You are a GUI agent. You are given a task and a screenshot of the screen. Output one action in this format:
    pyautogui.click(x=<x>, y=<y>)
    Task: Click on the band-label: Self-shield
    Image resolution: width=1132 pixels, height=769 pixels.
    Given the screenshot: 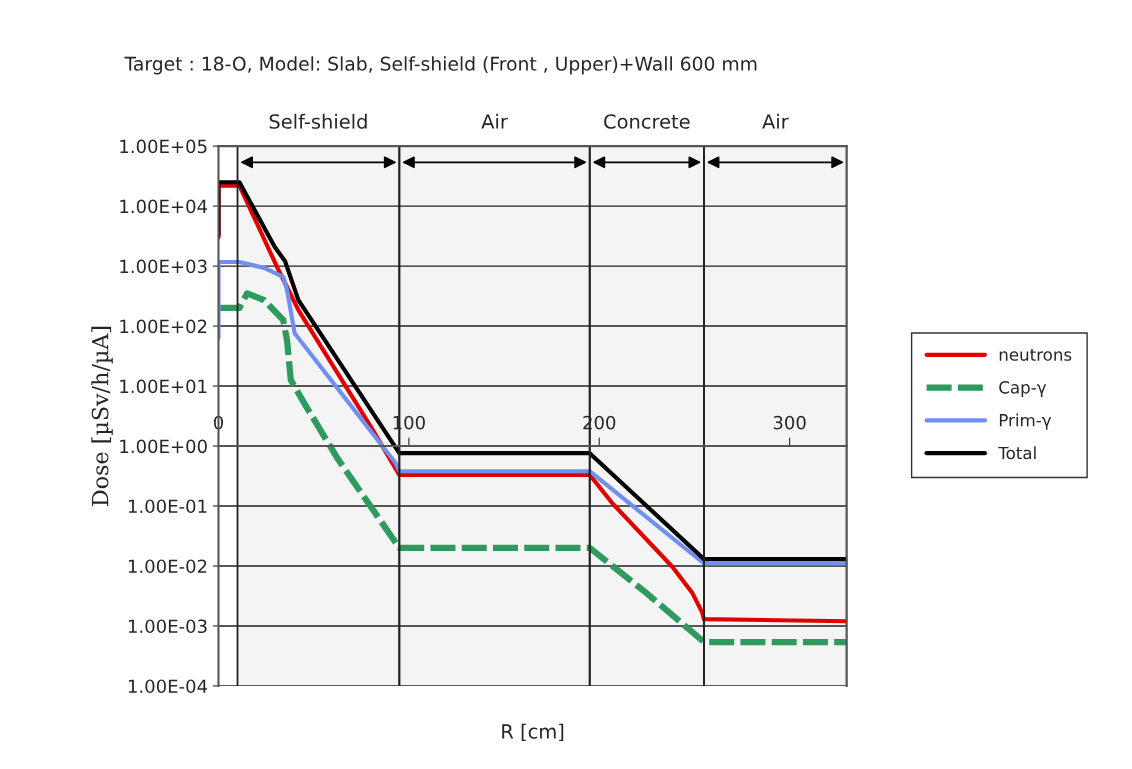 What is the action you would take?
    pyautogui.click(x=318, y=121)
    